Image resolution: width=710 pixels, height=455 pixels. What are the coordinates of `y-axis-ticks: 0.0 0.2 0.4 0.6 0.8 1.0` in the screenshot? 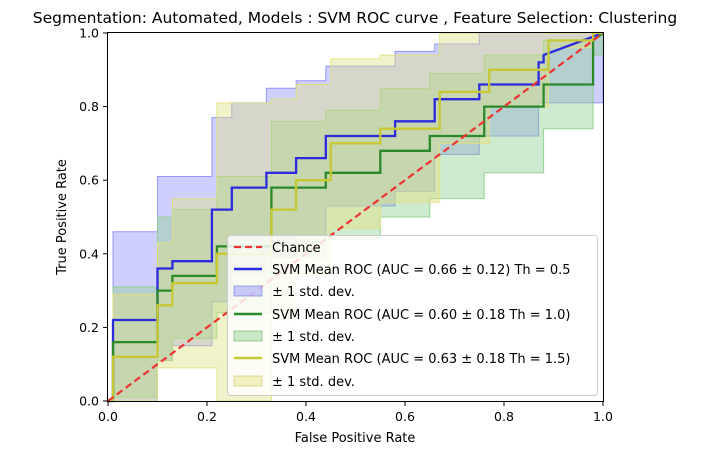 It's located at (93, 217).